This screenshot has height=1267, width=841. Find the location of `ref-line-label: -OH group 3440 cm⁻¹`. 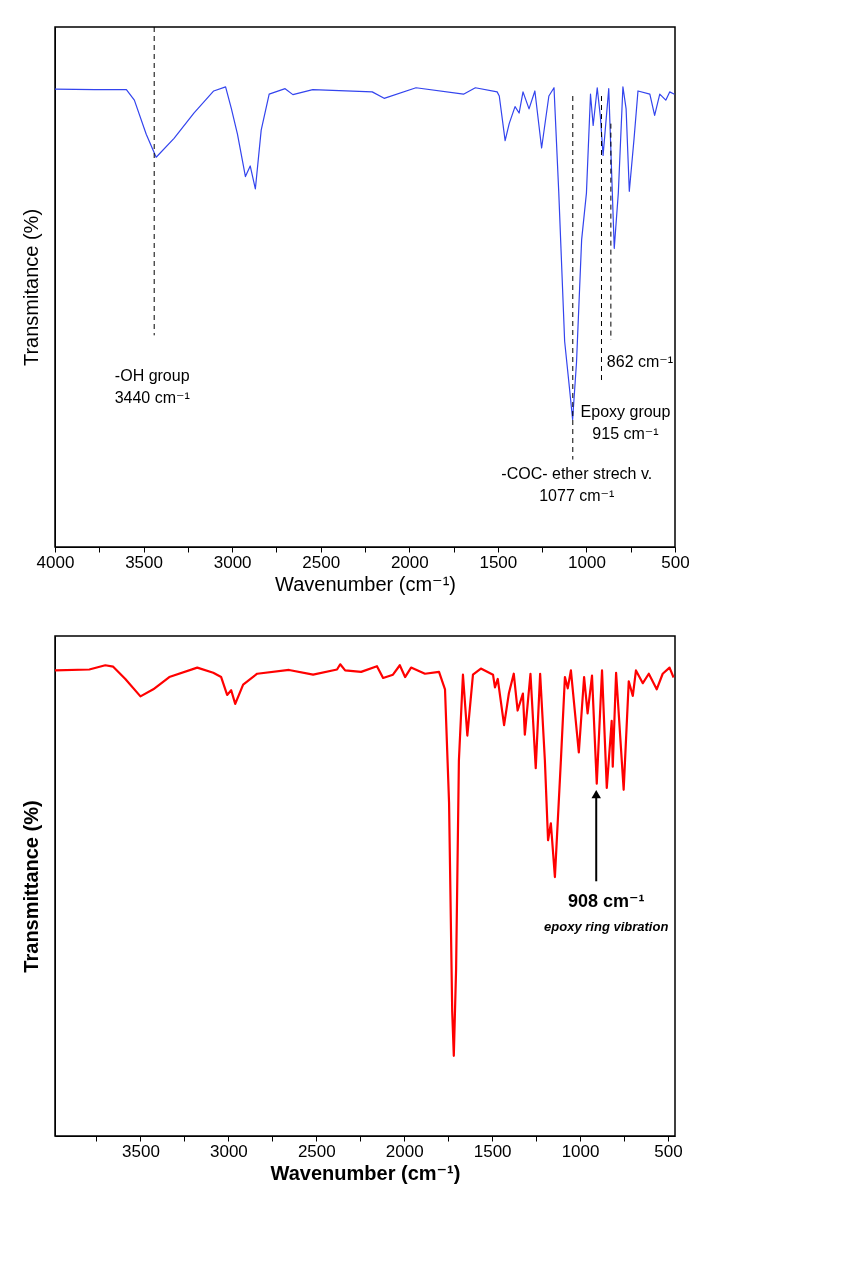

ref-line-label: -OH group 3440 cm⁻¹ is located at coordinates (152, 386).